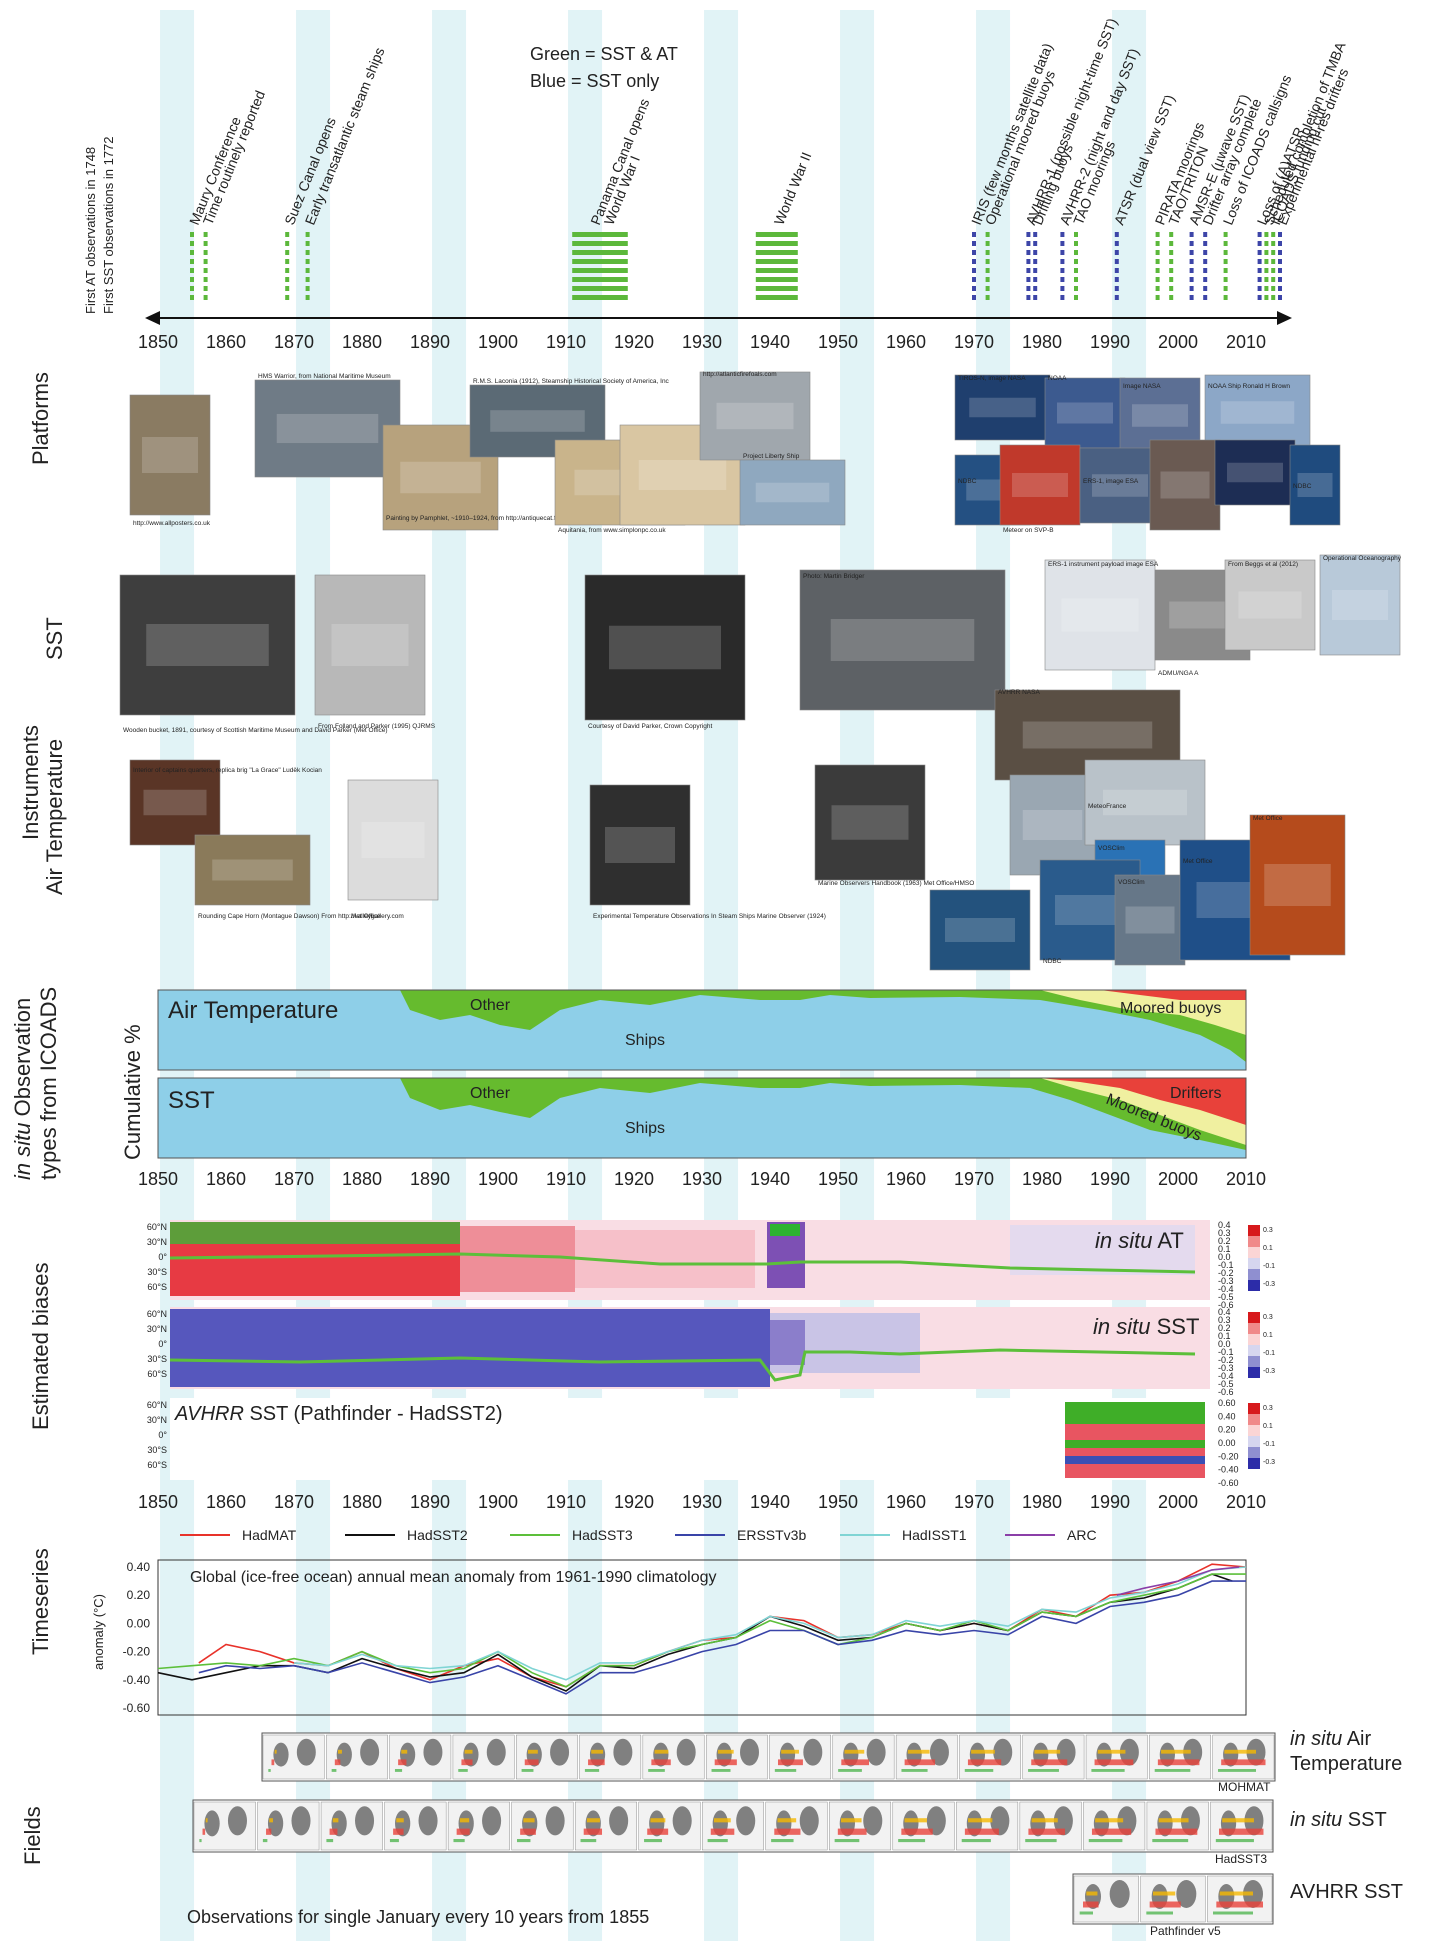 Image resolution: width=1434 pixels, height=1941 pixels. I want to click on instruments-label: Instruments, so click(30, 782).